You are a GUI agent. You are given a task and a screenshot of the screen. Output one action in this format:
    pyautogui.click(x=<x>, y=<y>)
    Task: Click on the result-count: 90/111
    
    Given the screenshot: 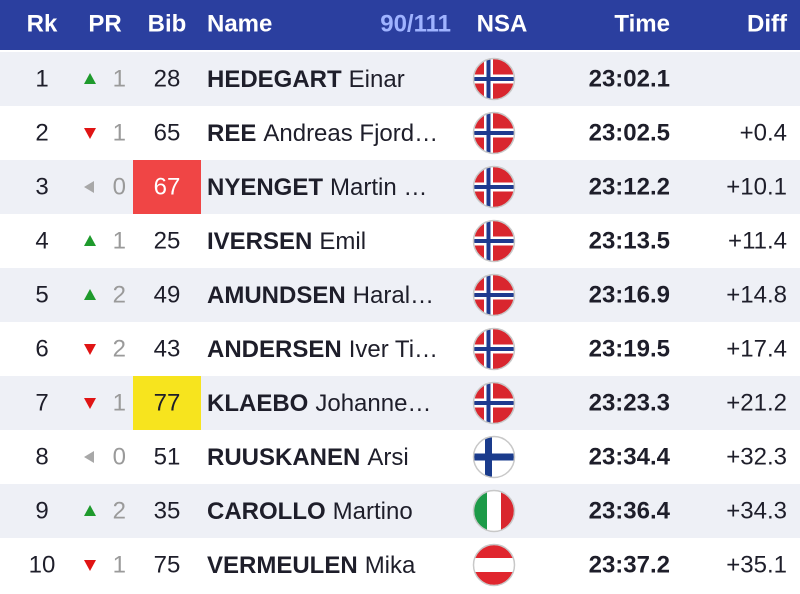 What is the action you would take?
    pyautogui.click(x=415, y=24)
    